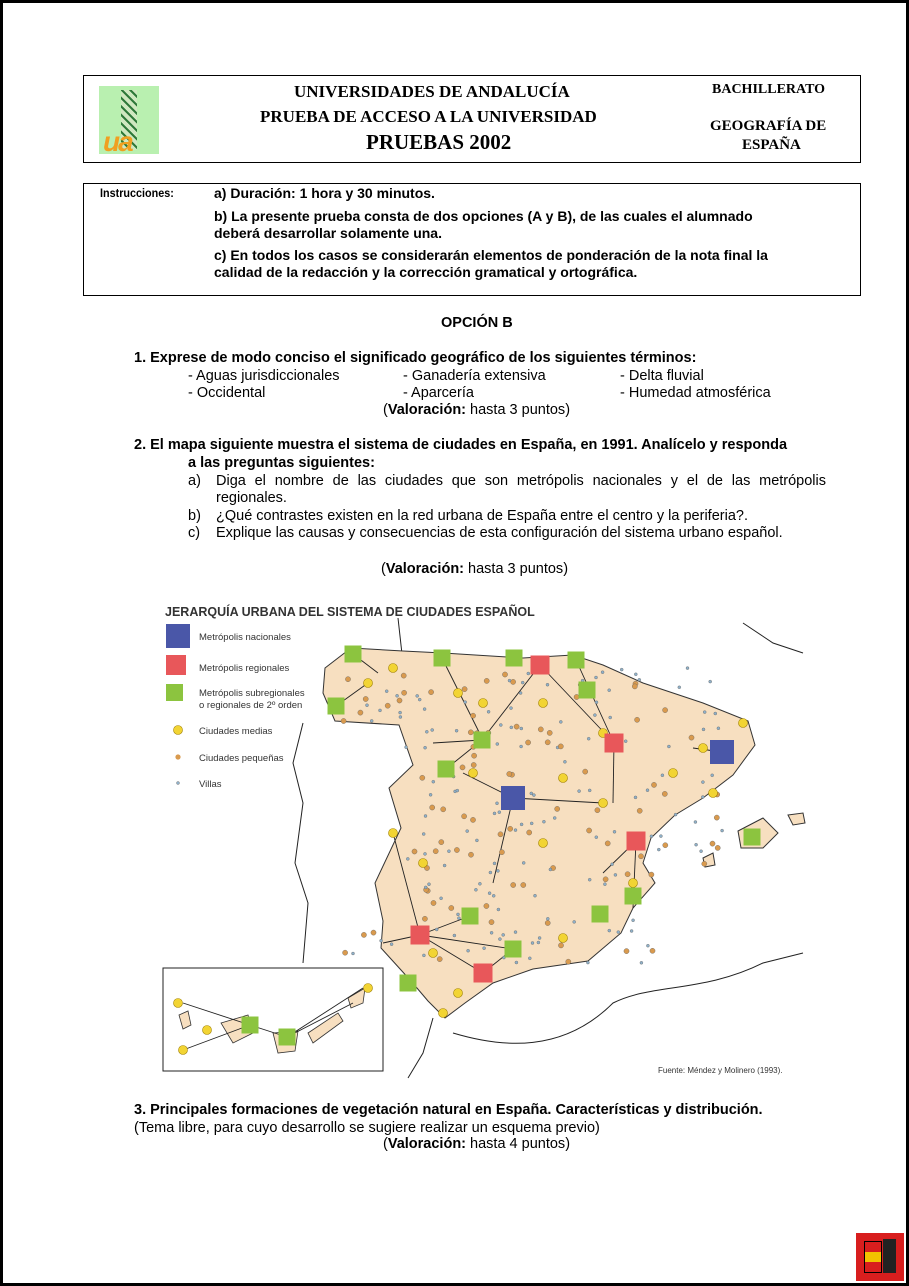  What do you see at coordinates (695, 393) in the screenshot?
I see `term: - Humedad atmosférica` at bounding box center [695, 393].